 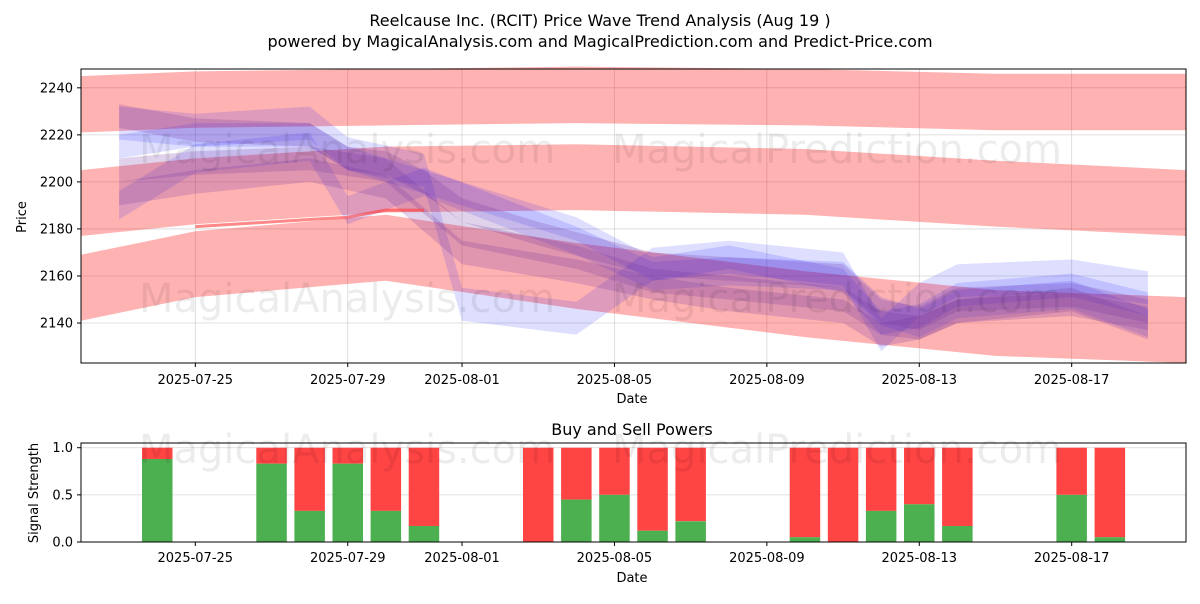 What do you see at coordinates (56, 229) in the screenshot?
I see `top-ytick-label-2: 2180` at bounding box center [56, 229].